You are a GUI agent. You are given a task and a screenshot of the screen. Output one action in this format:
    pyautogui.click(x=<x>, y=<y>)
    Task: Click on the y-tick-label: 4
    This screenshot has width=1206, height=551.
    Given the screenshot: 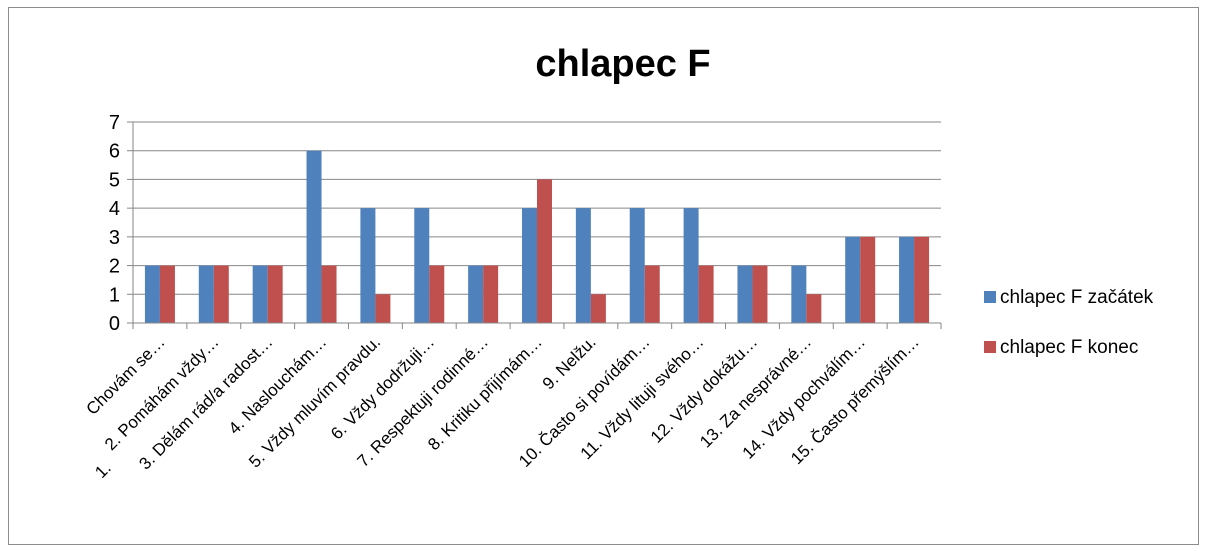 What is the action you would take?
    pyautogui.click(x=114, y=209)
    